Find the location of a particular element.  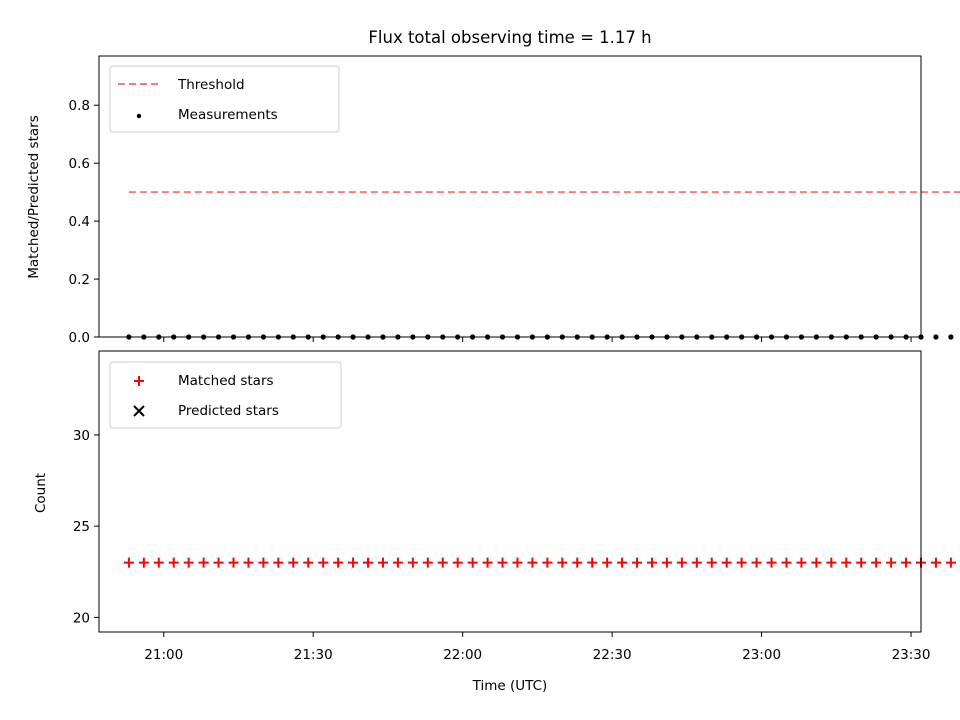

legend-predicted-label: Predicted stars is located at coordinates (228, 411).